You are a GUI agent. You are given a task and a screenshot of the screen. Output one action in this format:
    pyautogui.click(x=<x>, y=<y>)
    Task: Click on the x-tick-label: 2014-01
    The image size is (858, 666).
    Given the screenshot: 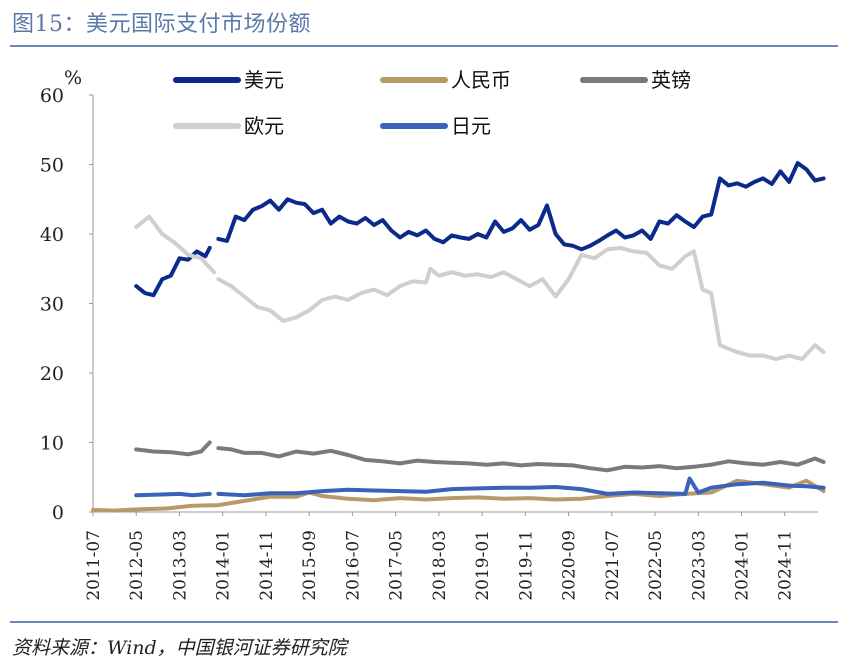 What is the action you would take?
    pyautogui.click(x=224, y=565)
    